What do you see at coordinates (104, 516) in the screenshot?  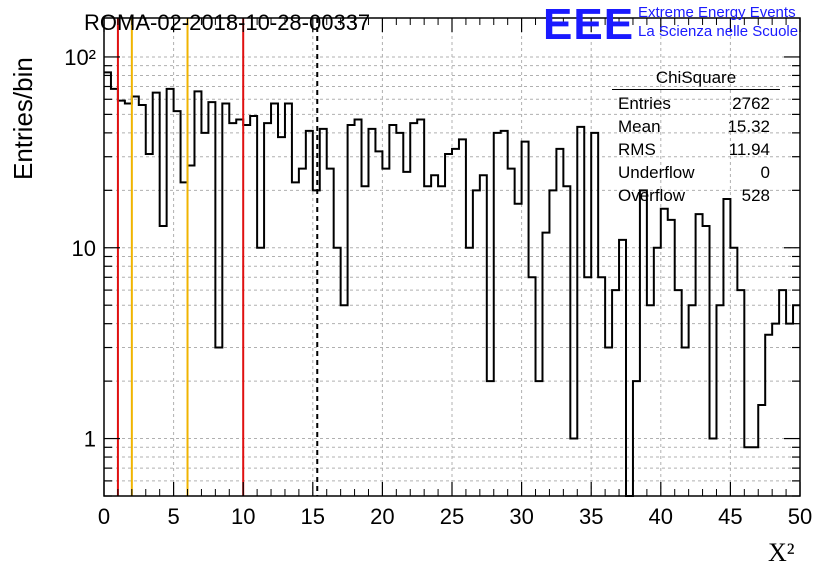 I see `x-tick-label: 0` at bounding box center [104, 516].